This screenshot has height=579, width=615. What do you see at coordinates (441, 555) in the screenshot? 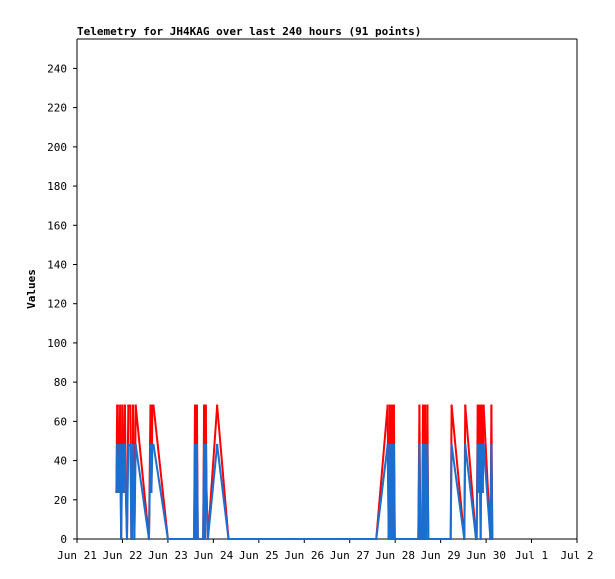
I see `x-tick-label: Jun 29` at bounding box center [441, 555].